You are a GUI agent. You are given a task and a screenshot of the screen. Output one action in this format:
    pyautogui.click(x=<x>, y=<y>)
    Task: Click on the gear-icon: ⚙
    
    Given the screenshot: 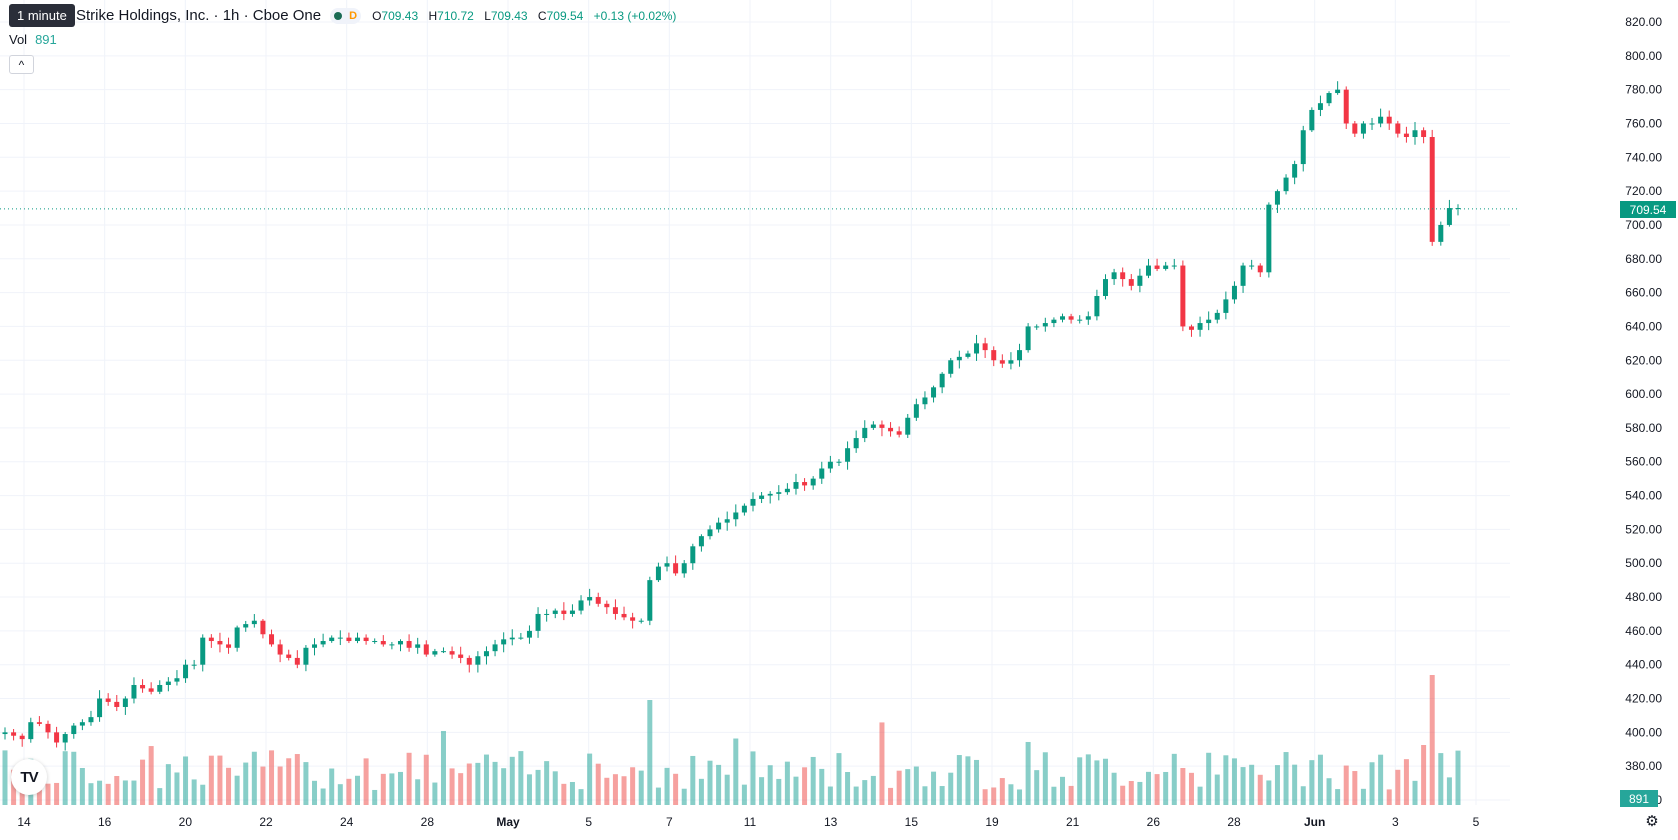 What is the action you would take?
    pyautogui.click(x=1652, y=821)
    